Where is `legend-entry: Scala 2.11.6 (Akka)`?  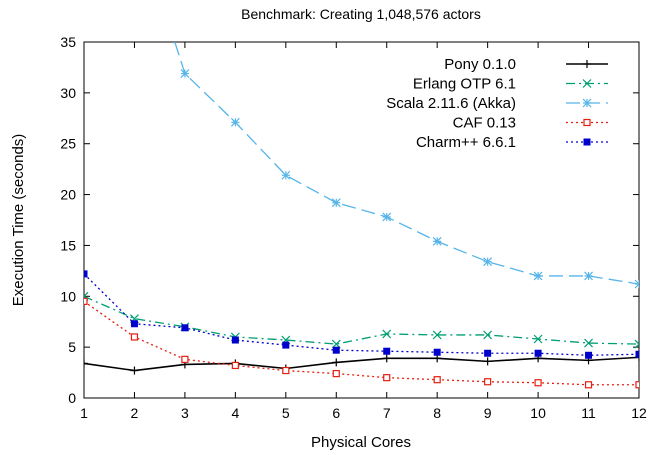
legend-entry: Scala 2.11.6 (Akka) is located at coordinates (497, 103).